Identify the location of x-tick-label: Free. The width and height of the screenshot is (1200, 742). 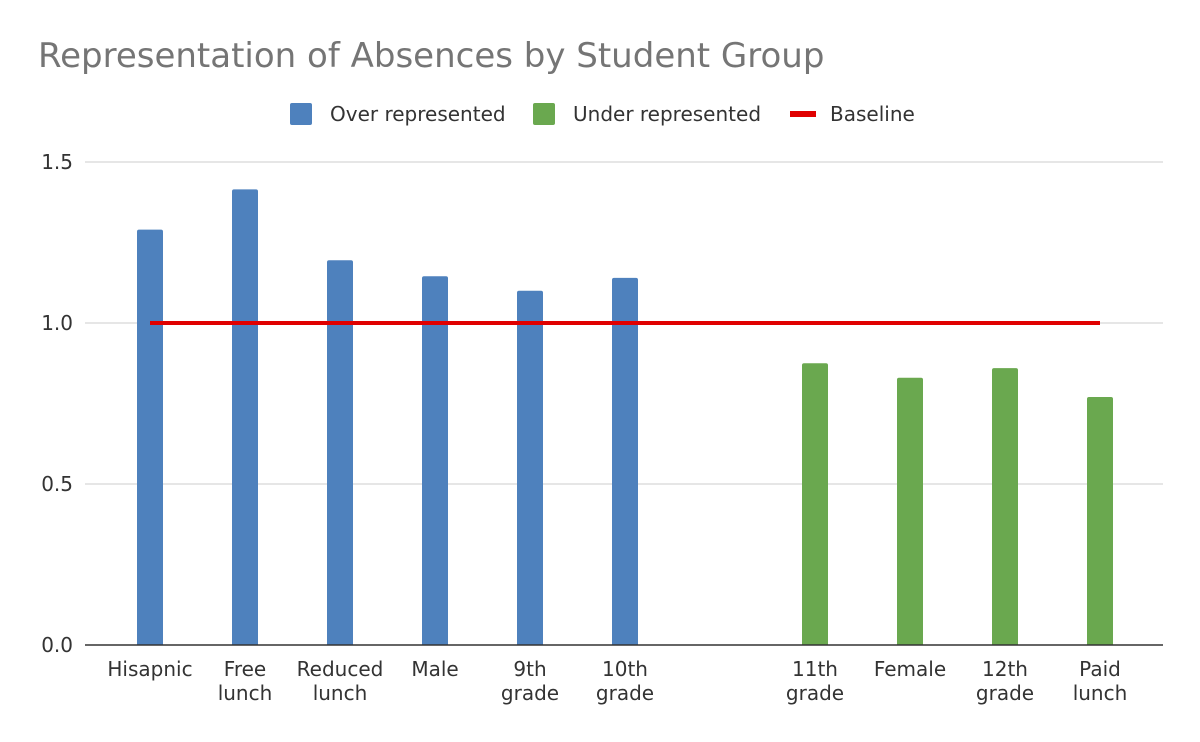
(245, 669).